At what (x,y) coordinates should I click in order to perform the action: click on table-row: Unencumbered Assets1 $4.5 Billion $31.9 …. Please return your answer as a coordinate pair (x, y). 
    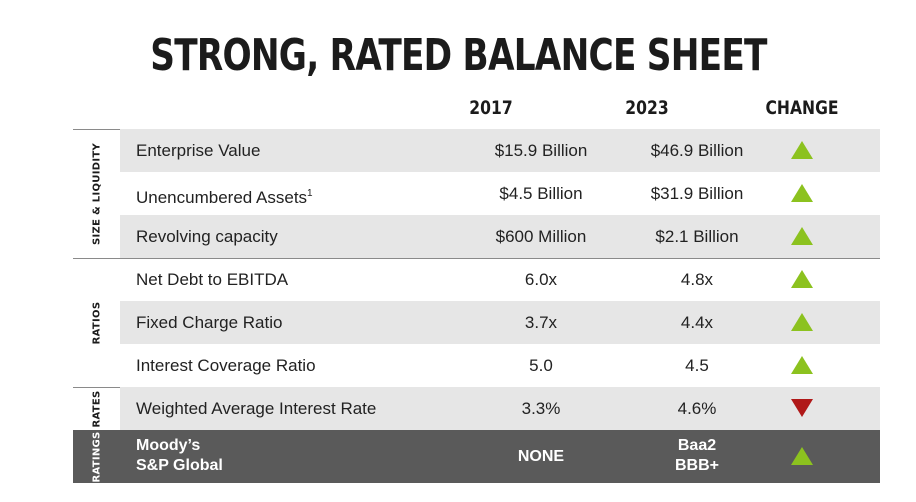
    Looking at the image, I should click on (500, 193).